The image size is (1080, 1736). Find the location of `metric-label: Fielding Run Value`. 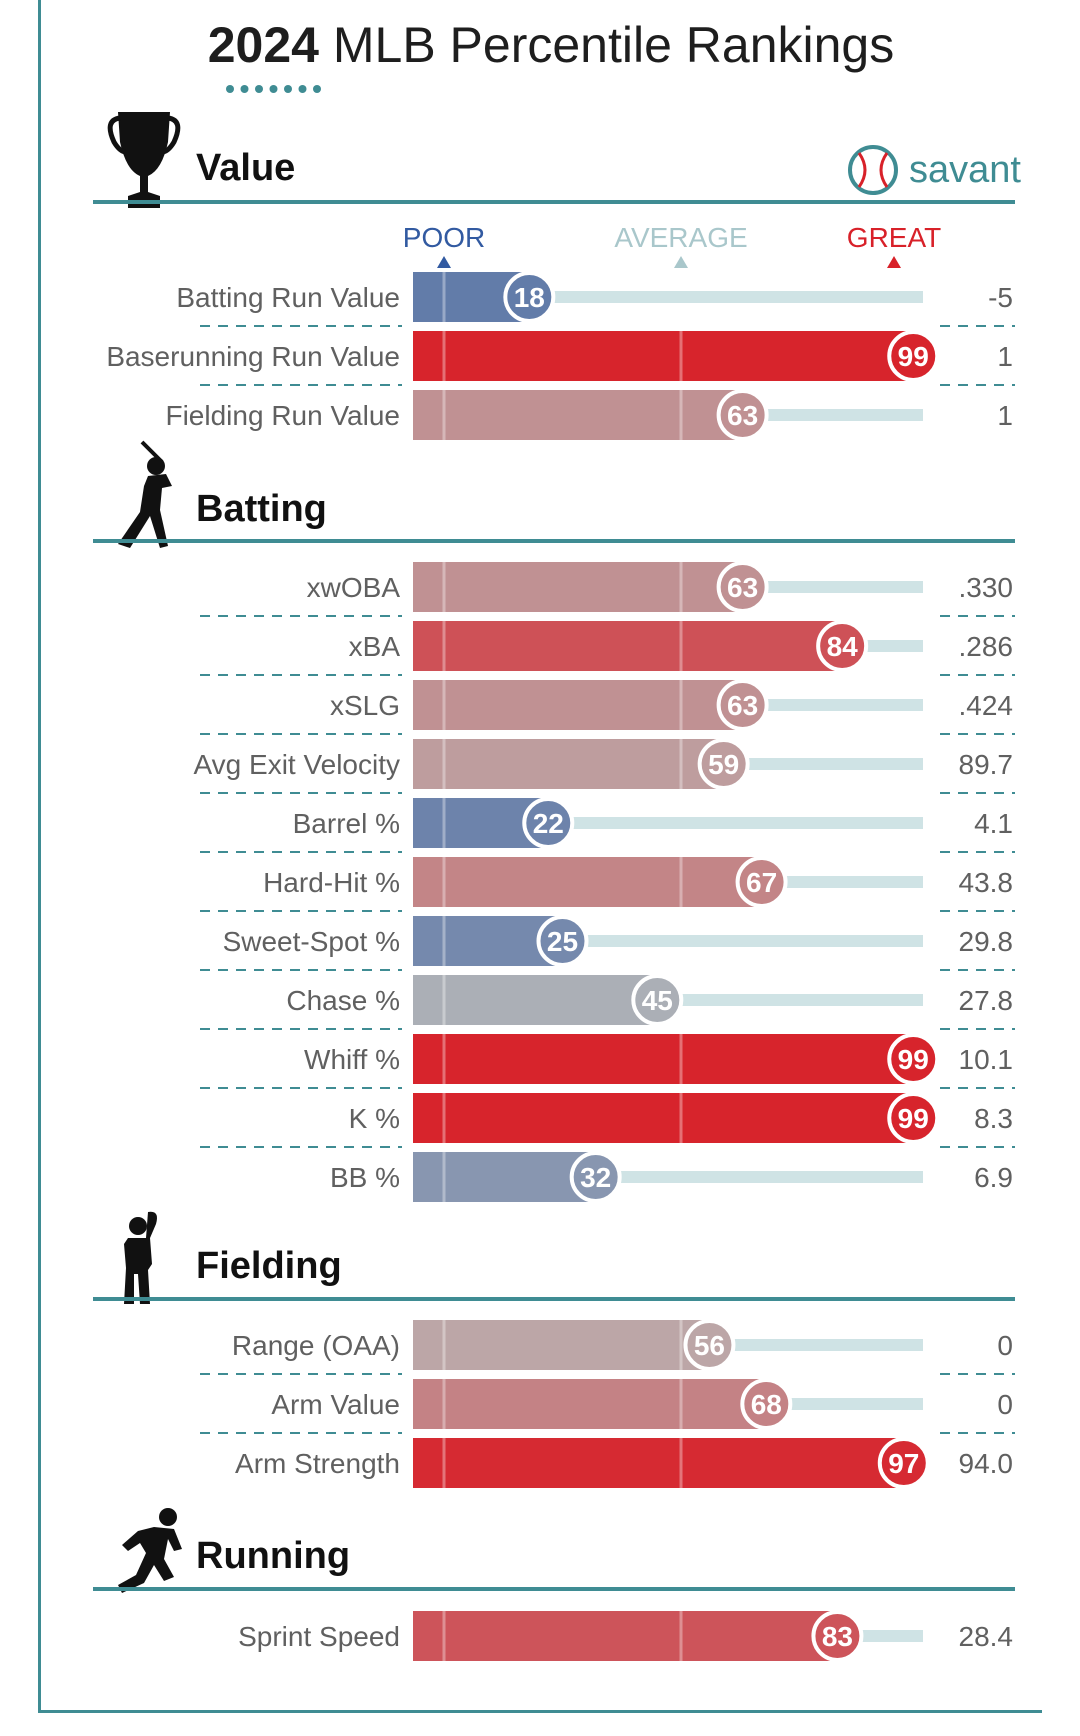

metric-label: Fielding Run Value is located at coordinates (282, 415).